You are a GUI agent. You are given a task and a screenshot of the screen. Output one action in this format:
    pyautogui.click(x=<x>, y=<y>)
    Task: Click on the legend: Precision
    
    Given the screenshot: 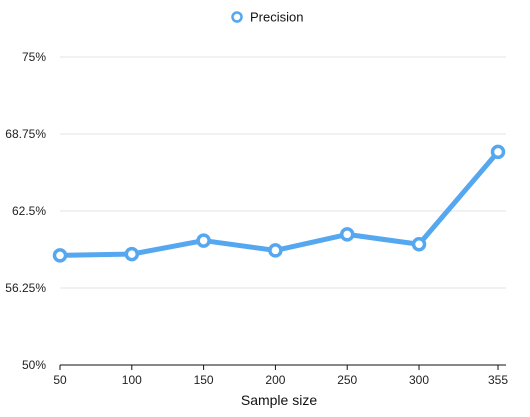 What is the action you would take?
    pyautogui.click(x=267, y=17)
    